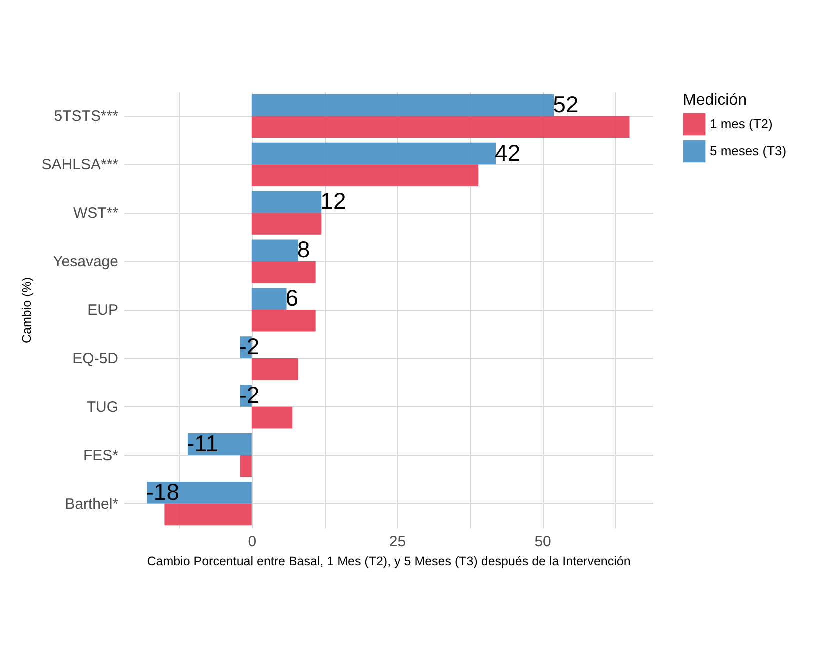  What do you see at coordinates (103, 310) in the screenshot?
I see `y-tick-label: EUP` at bounding box center [103, 310].